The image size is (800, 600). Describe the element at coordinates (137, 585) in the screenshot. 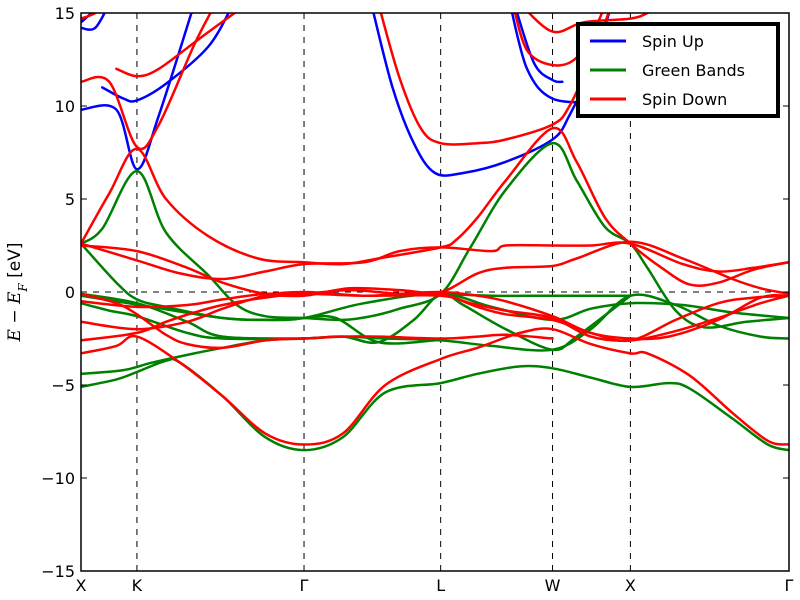

I see `x-tick-label: K` at that location.